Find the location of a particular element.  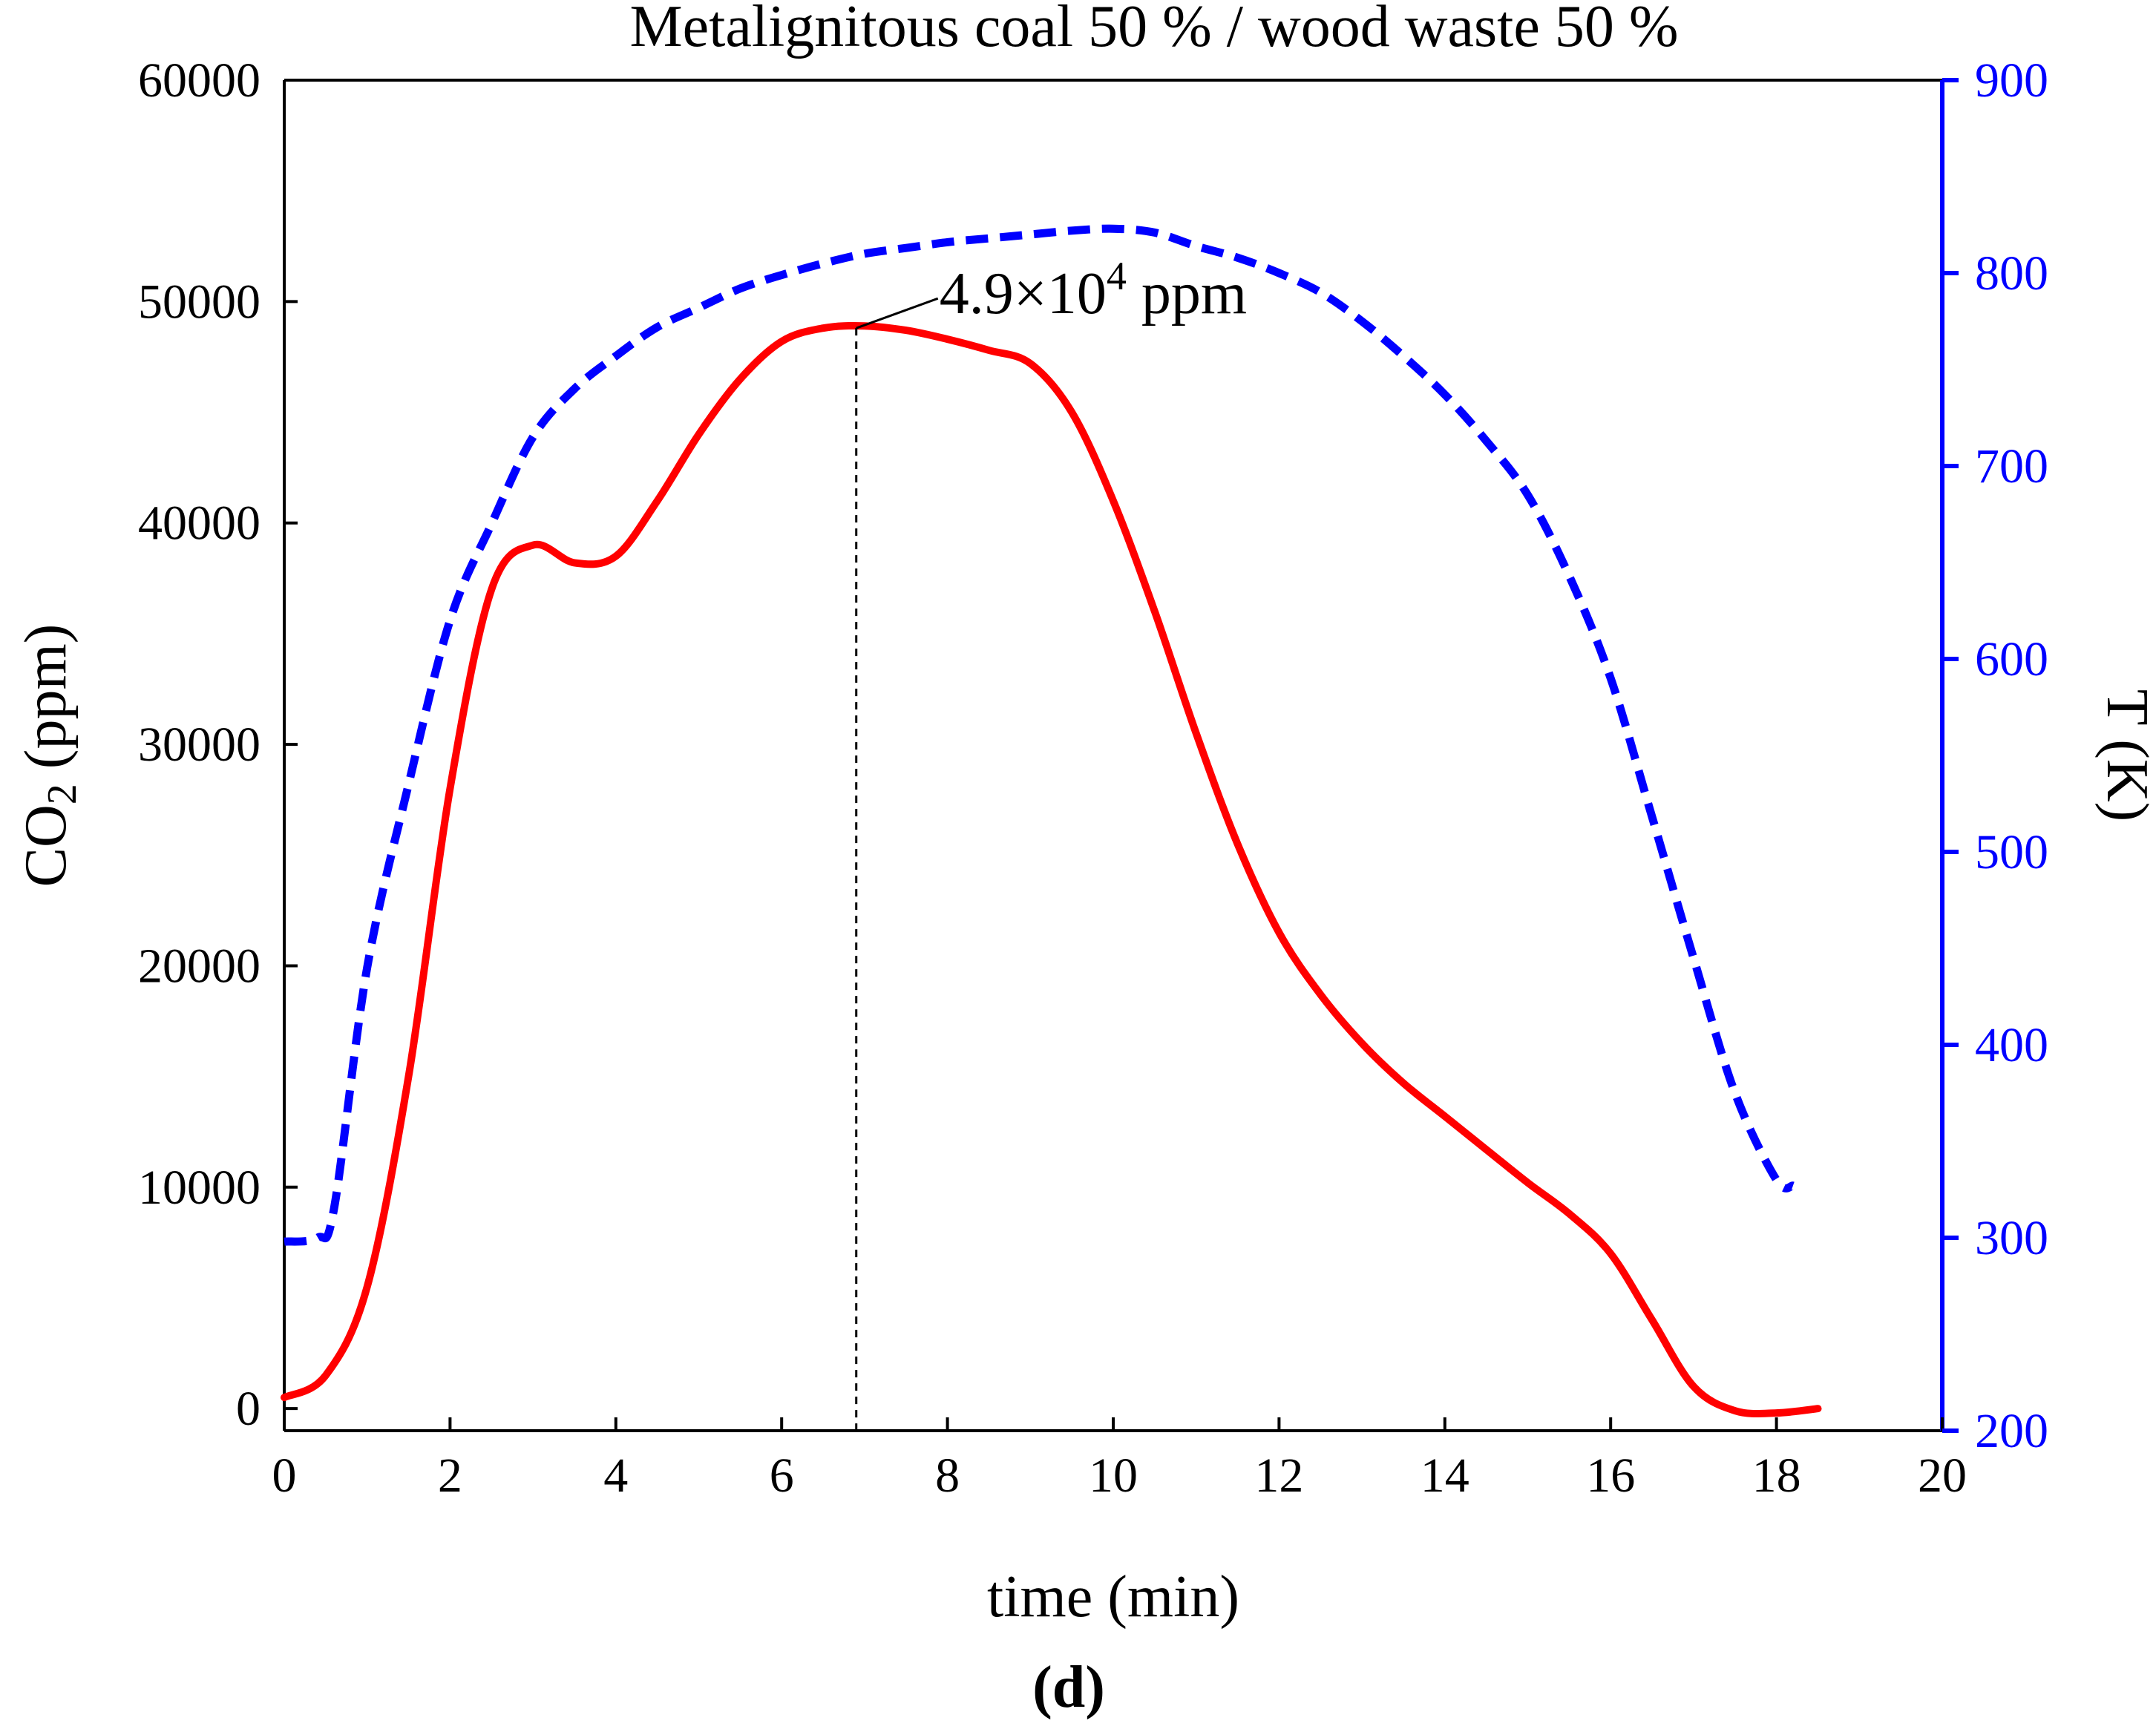

peak-label-main: 4.9×10 is located at coordinates (1024, 294).